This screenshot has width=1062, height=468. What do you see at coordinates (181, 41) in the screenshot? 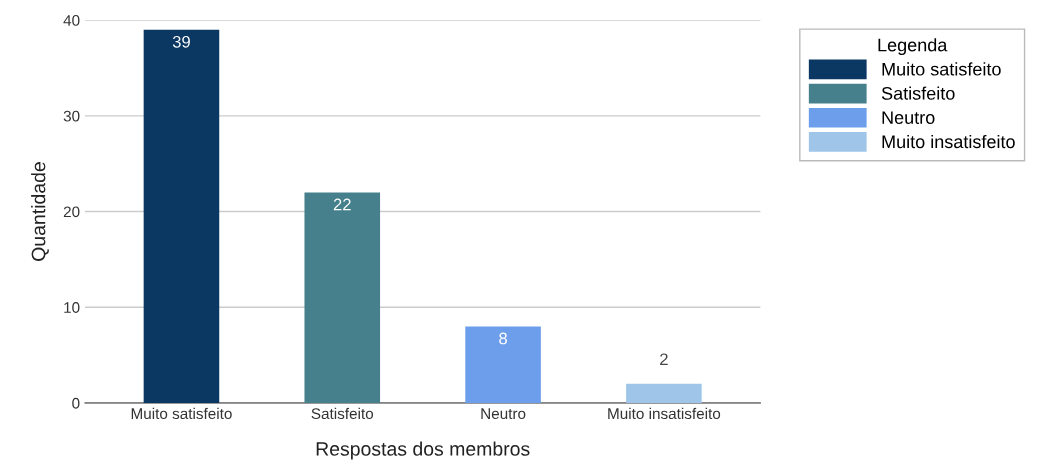
I see `data-label: 39` at bounding box center [181, 41].